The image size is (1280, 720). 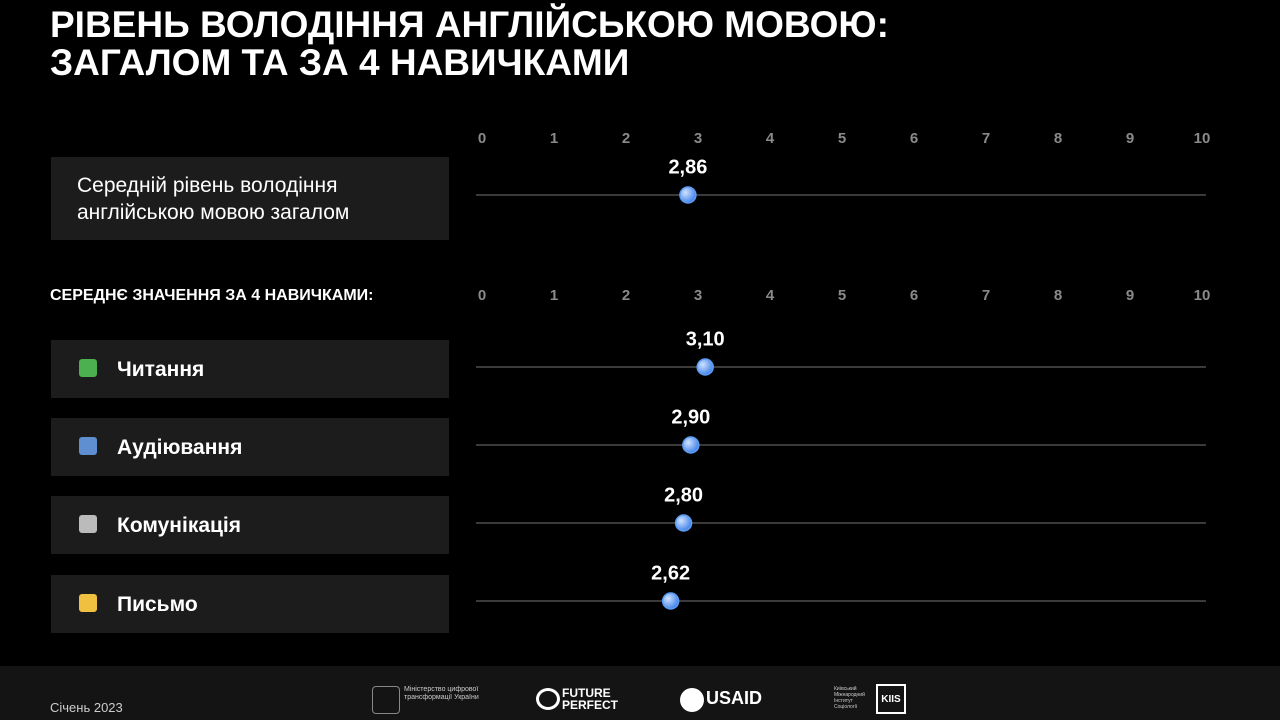 What do you see at coordinates (683, 495) in the screenshot?
I see `value-label: 2,80` at bounding box center [683, 495].